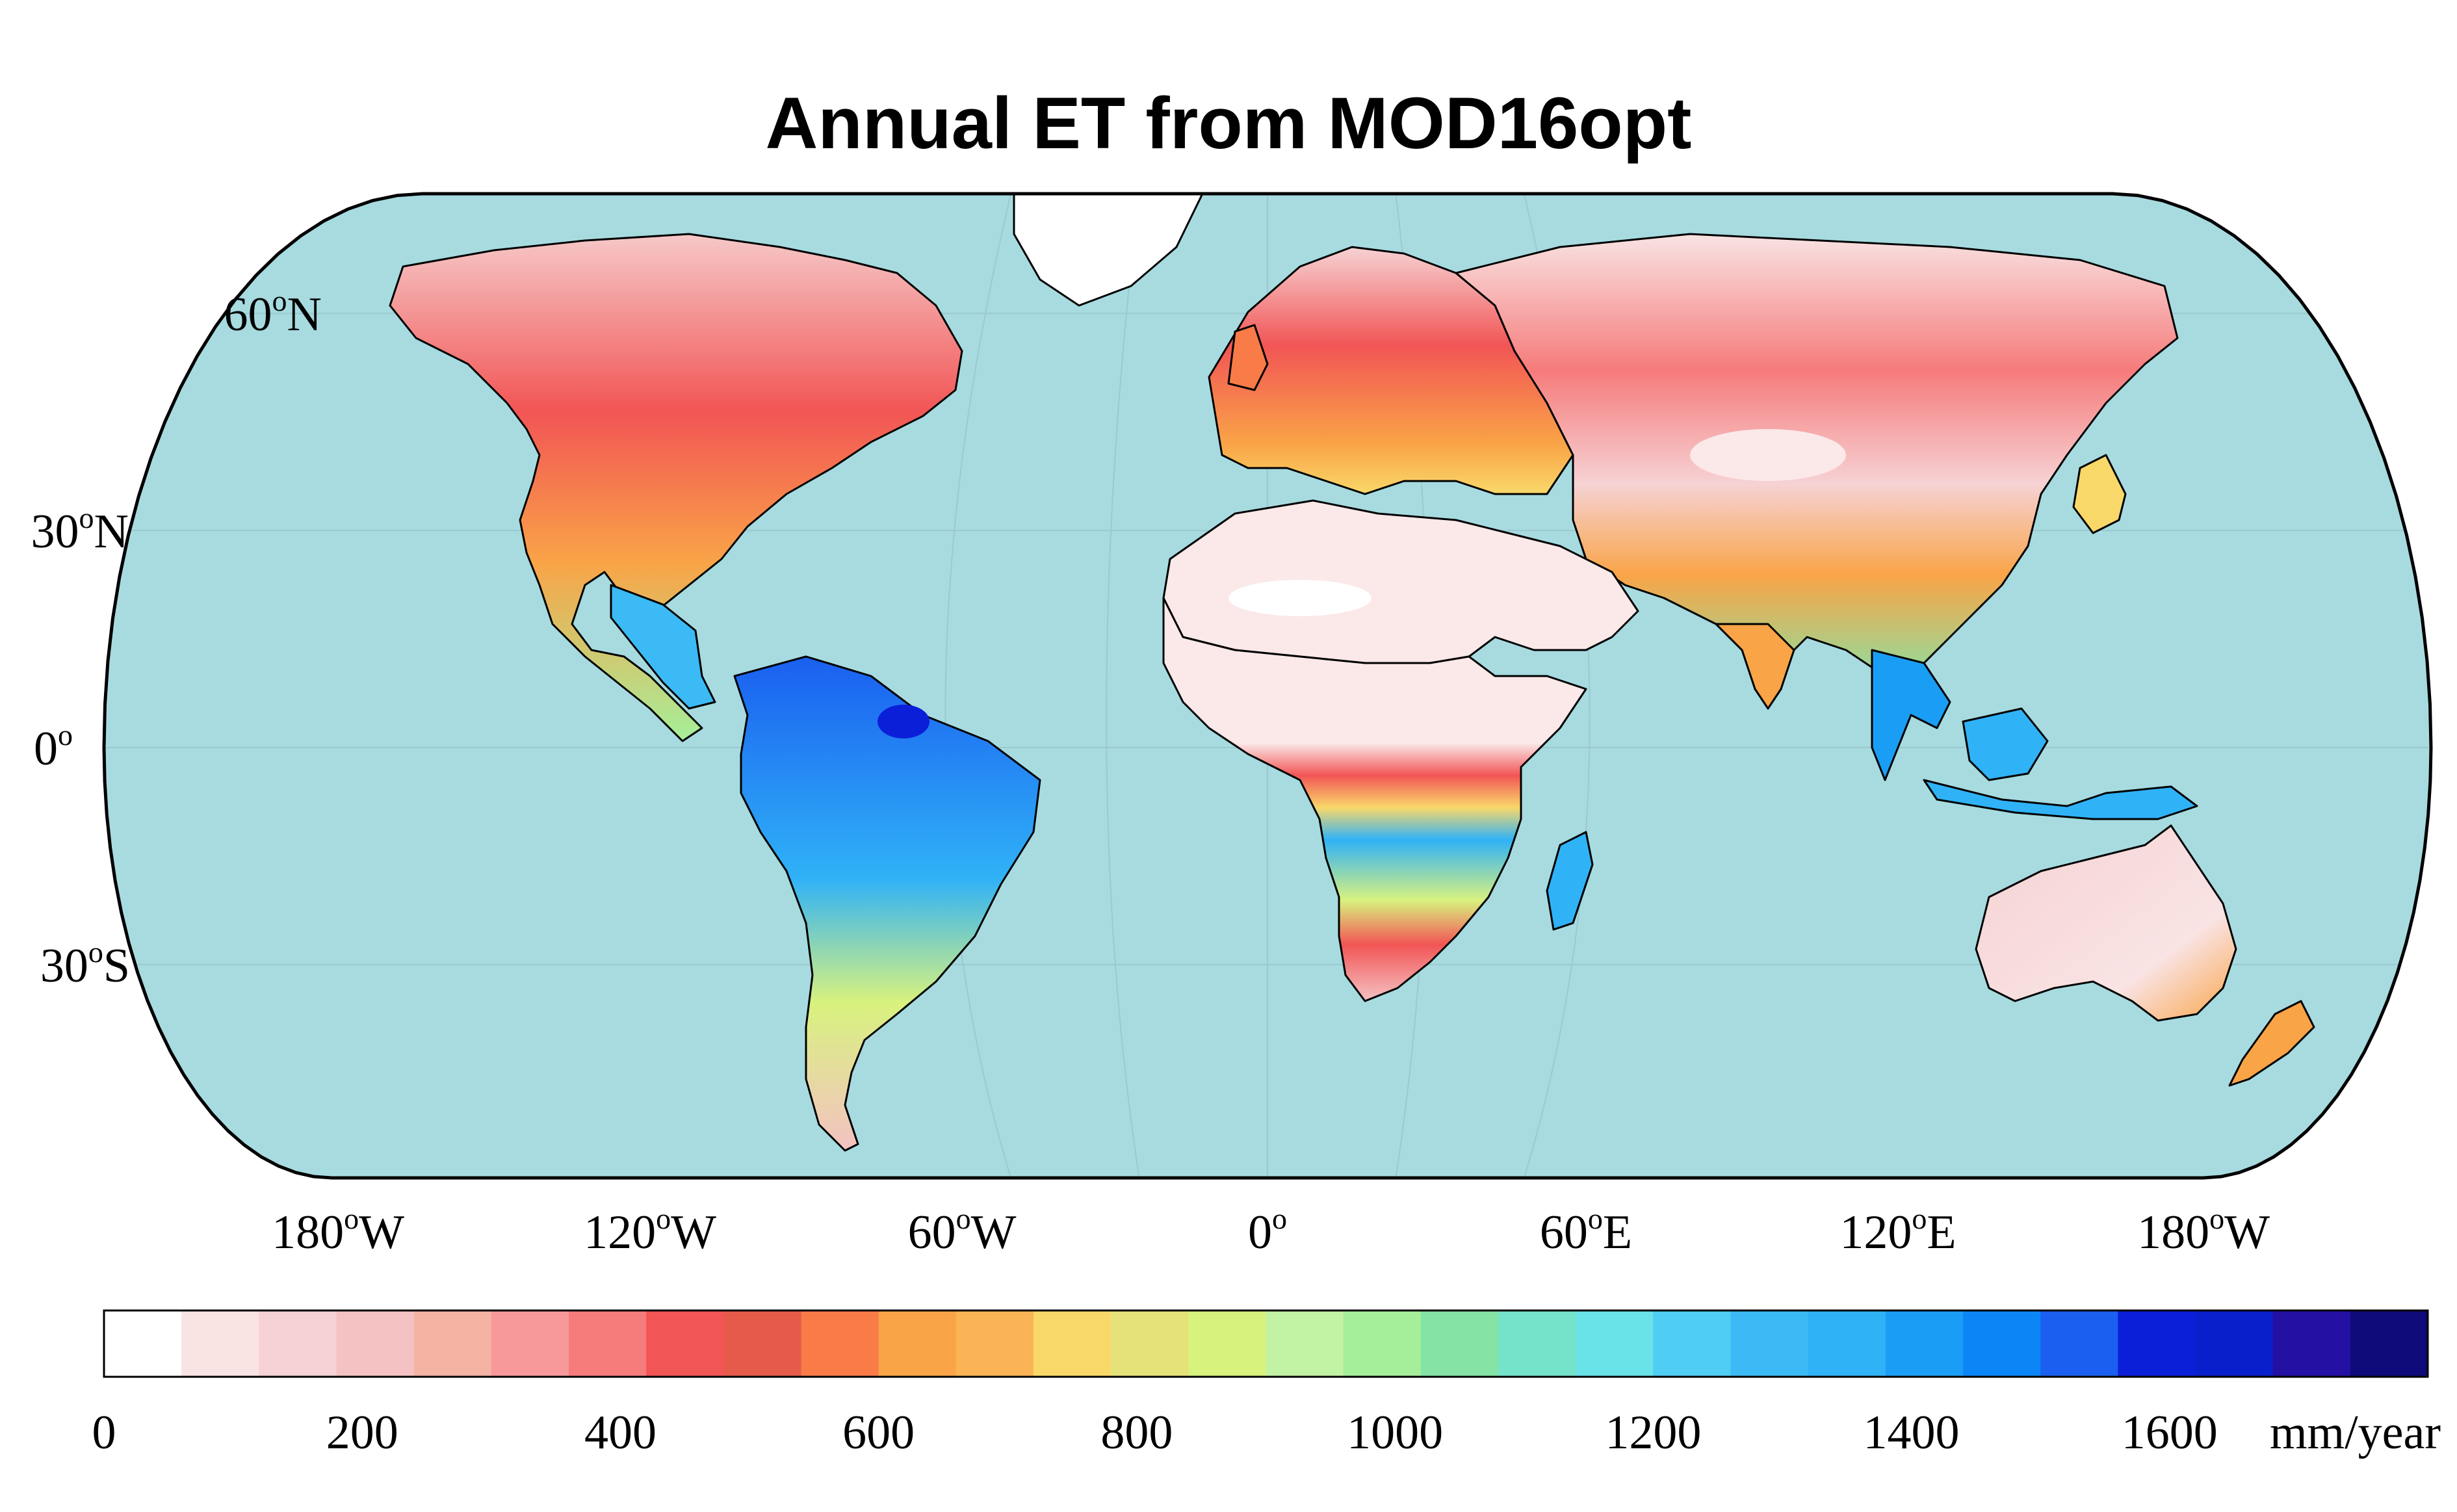 This screenshot has width=2457, height=1512. Describe the element at coordinates (2271, 1043) in the screenshot. I see `land-new-zealand` at that location.